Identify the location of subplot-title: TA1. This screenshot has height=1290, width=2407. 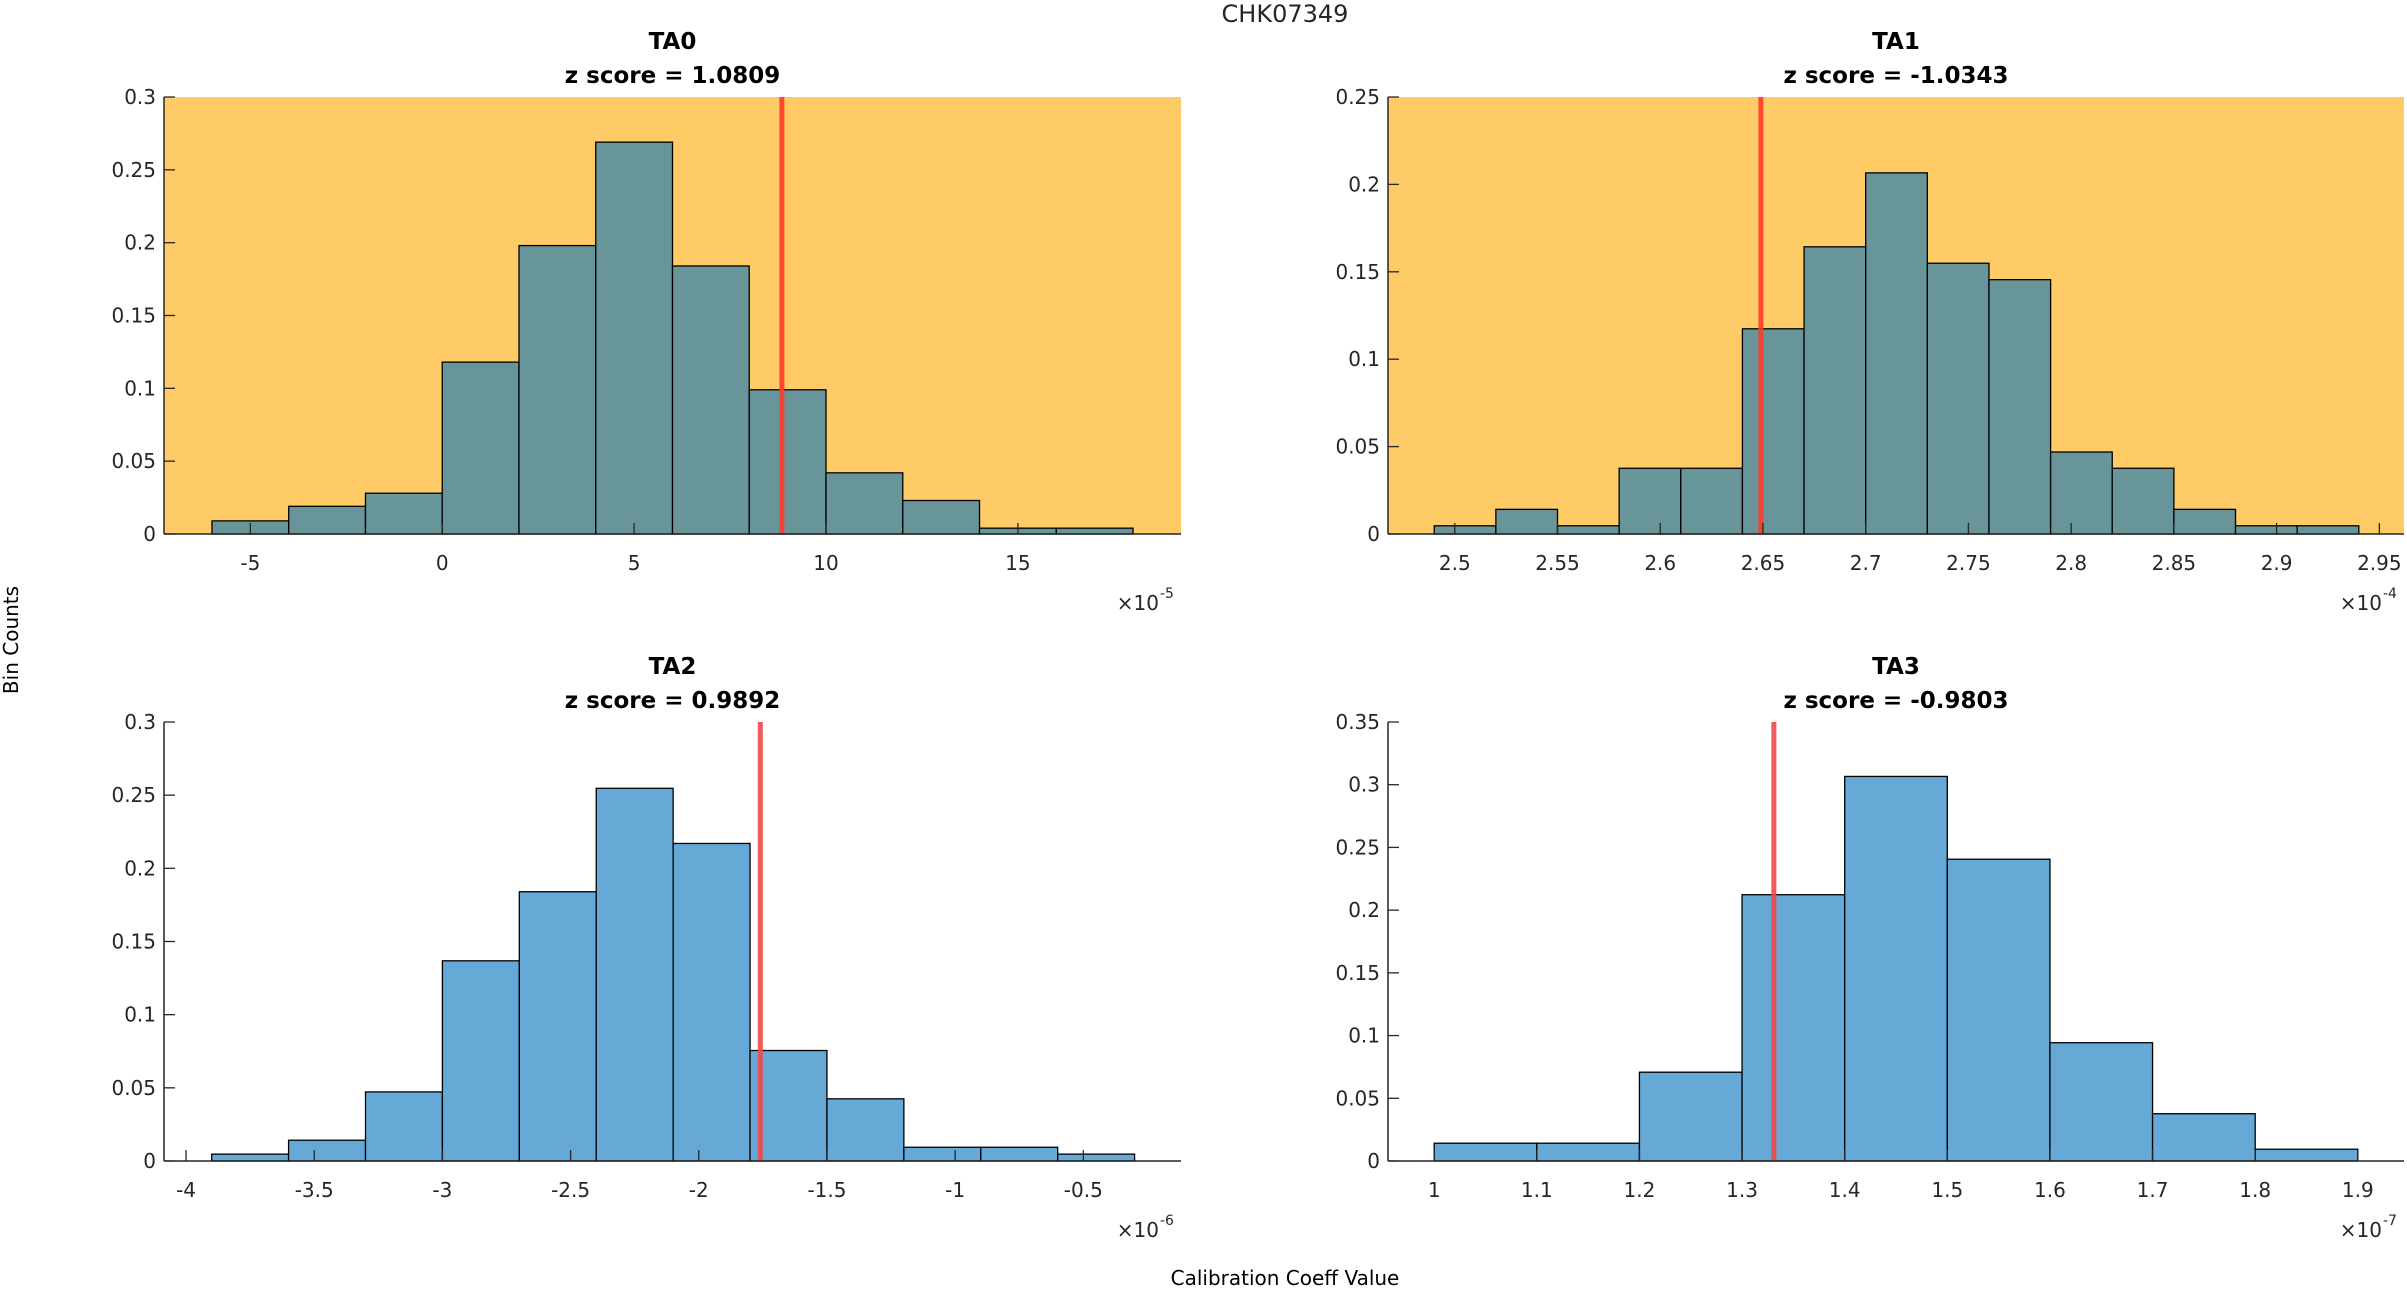
(1896, 42).